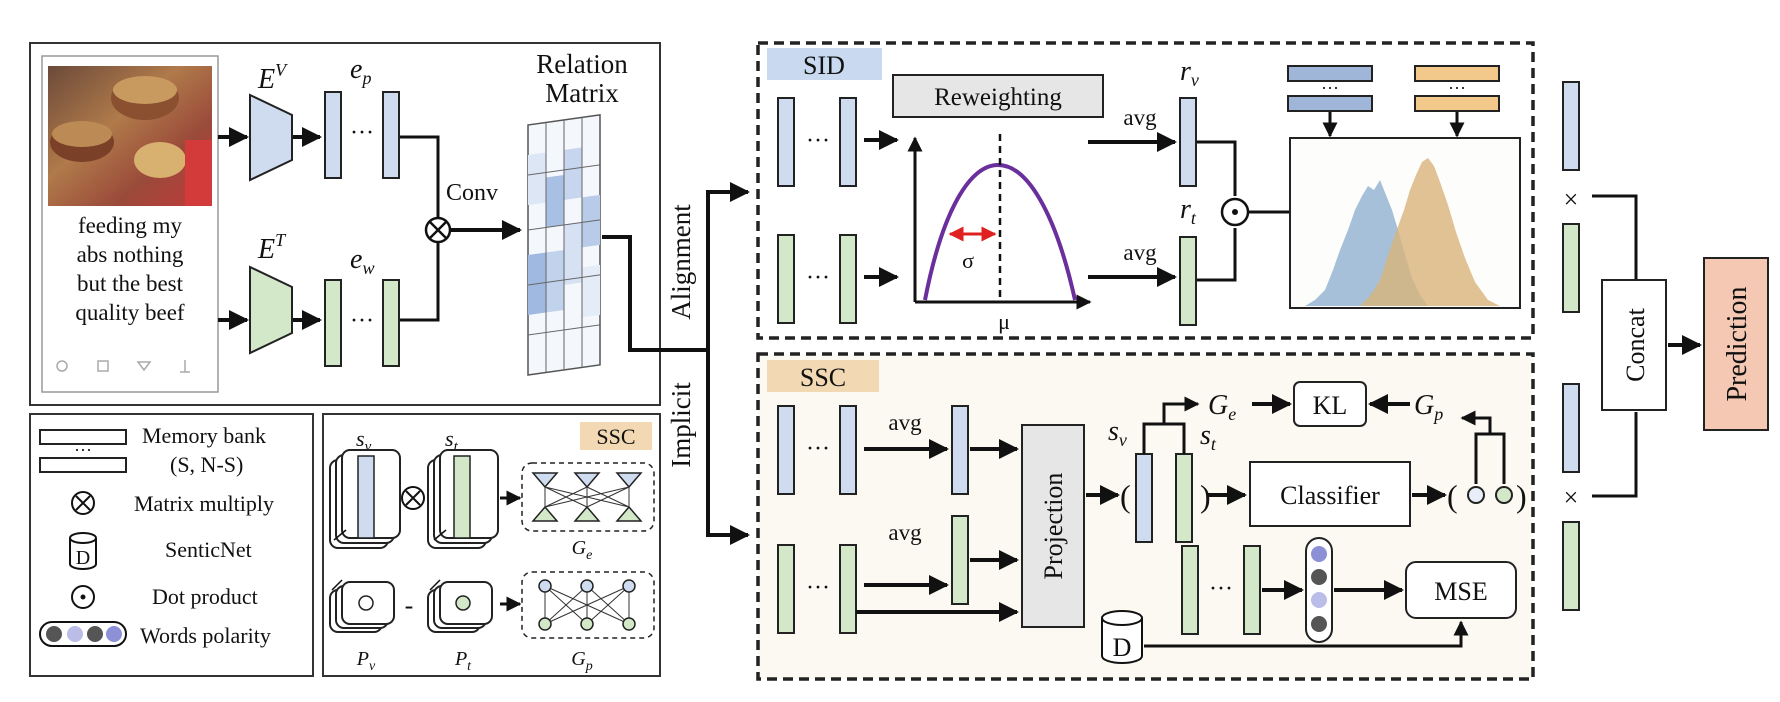  What do you see at coordinates (1428, 407) in the screenshot?
I see `gp-label: Gp` at bounding box center [1428, 407].